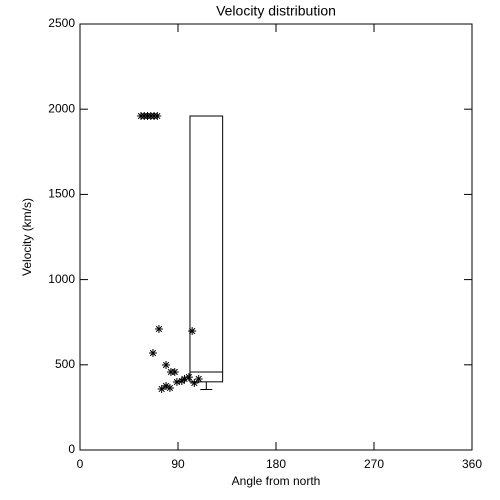  I want to click on x-tick-label: 180, so click(276, 464).